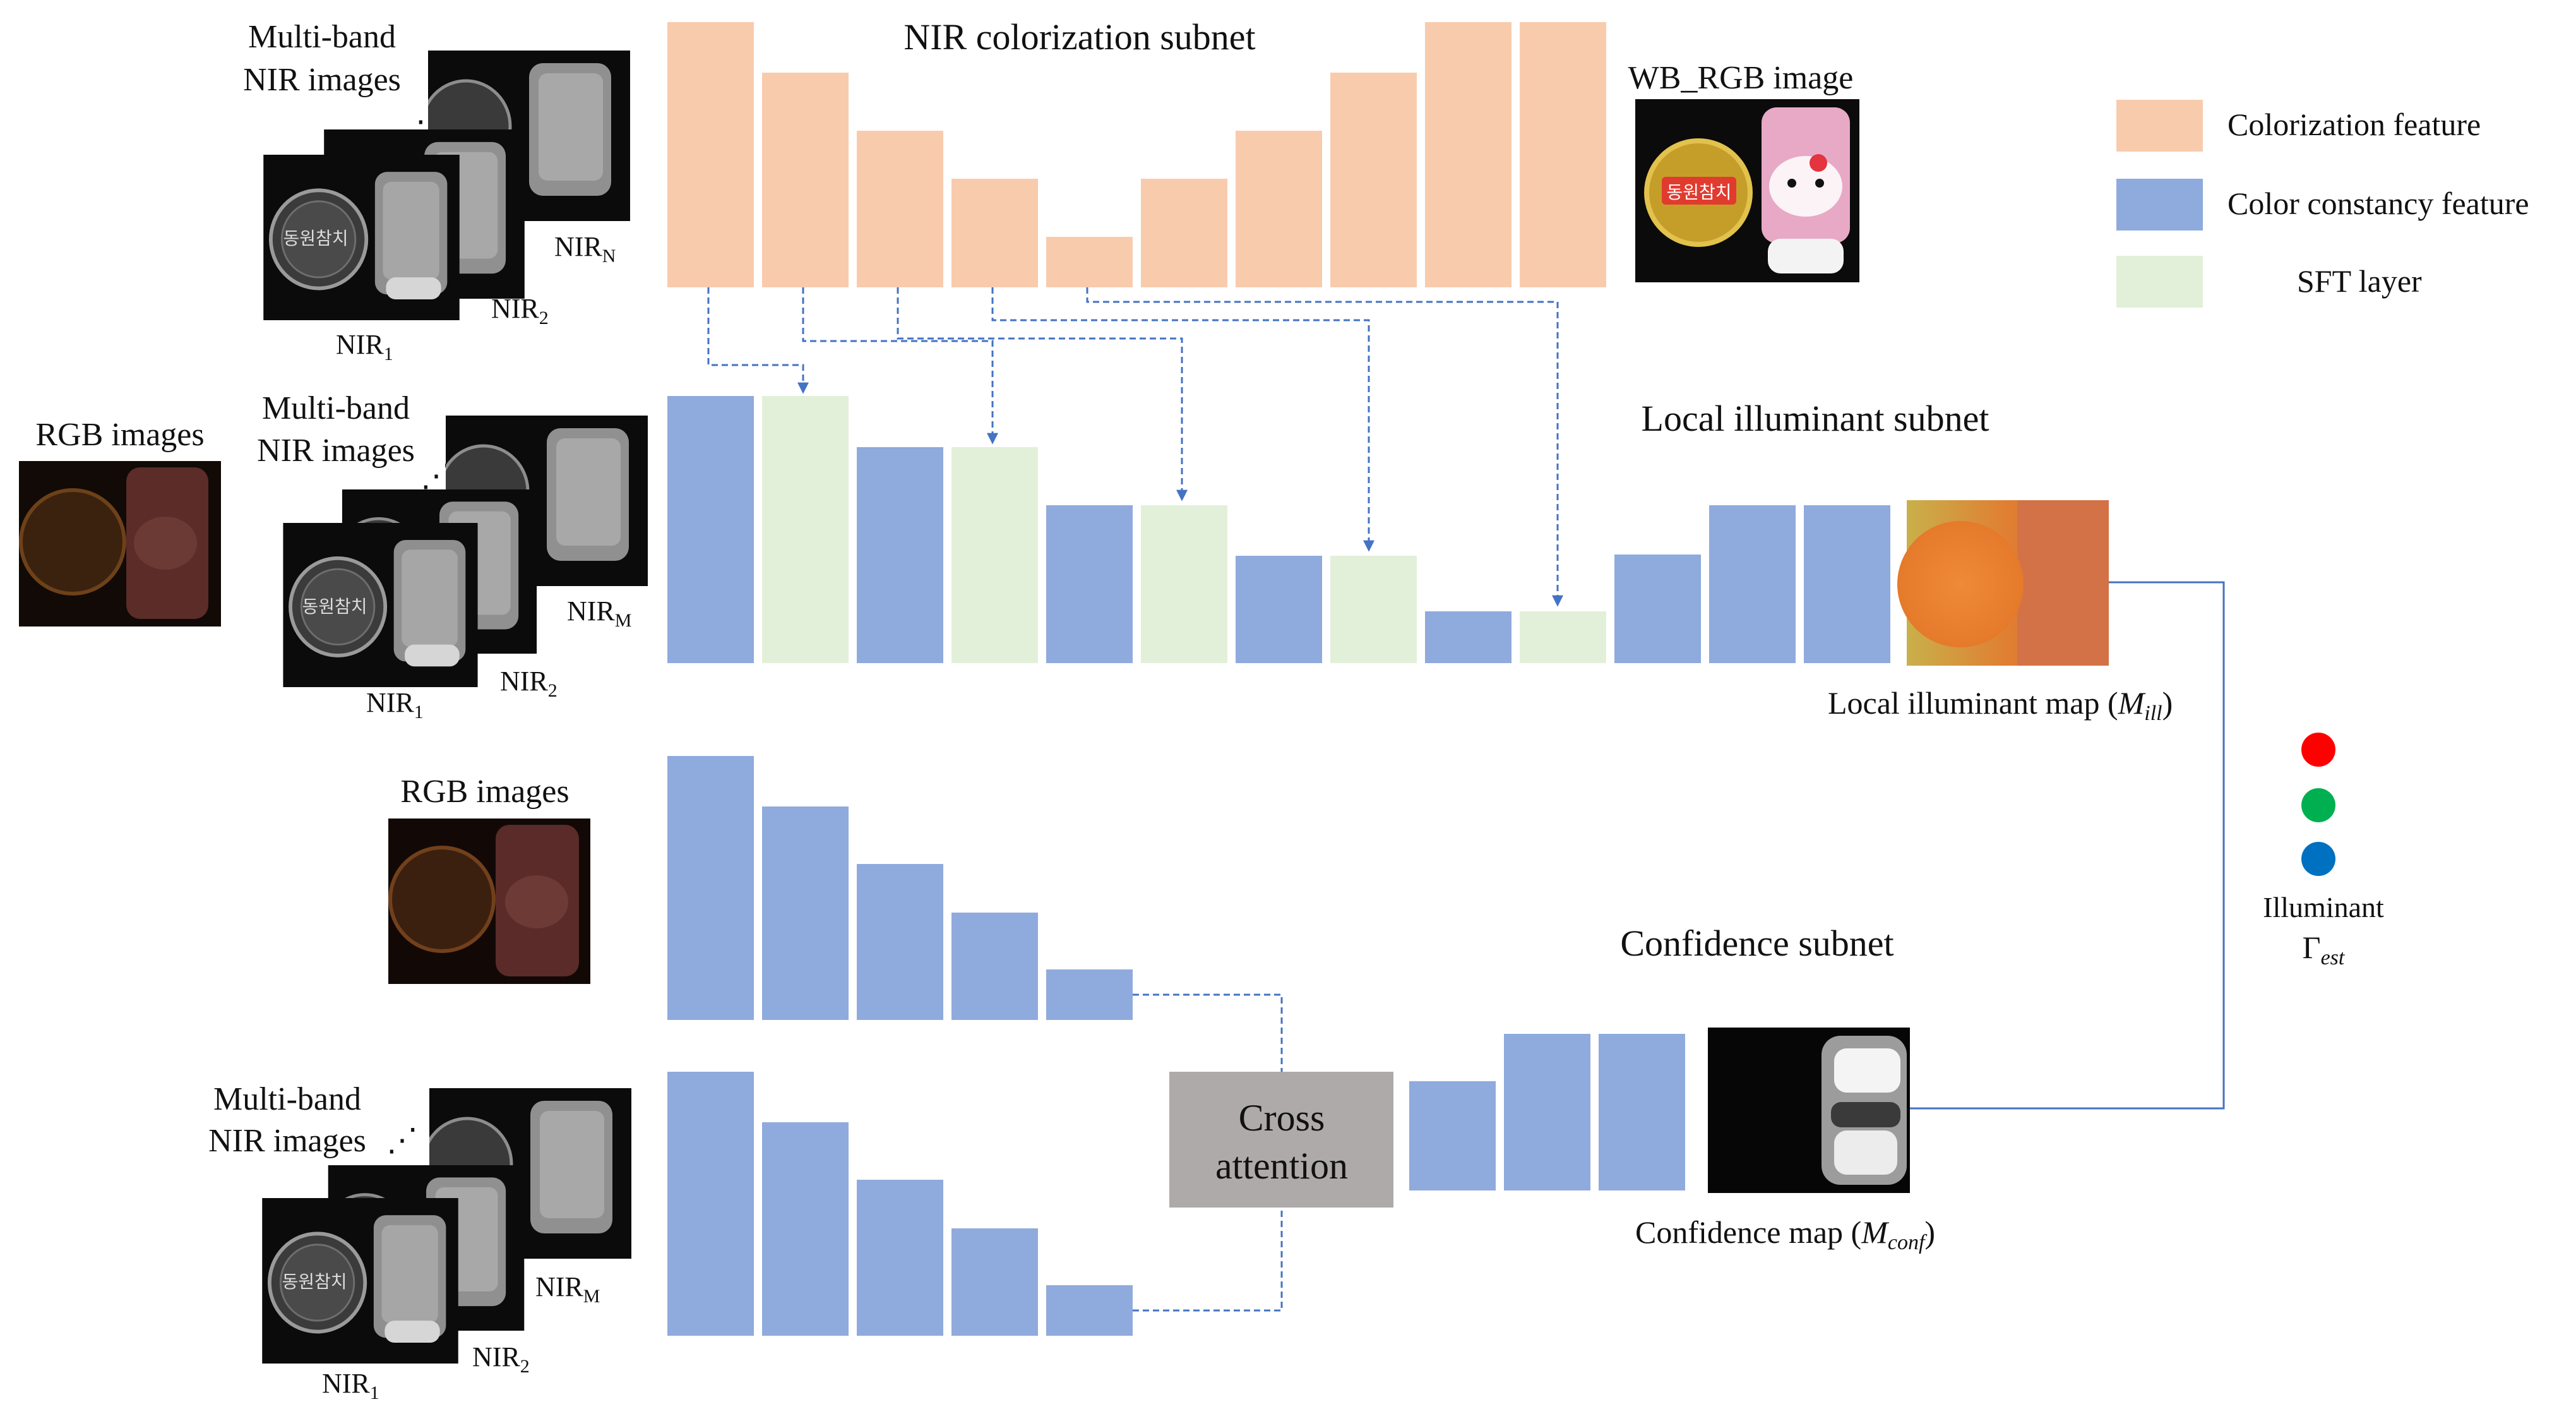 The image size is (2576, 1409). I want to click on nir-m-label-bottom: NIRM, so click(567, 1289).